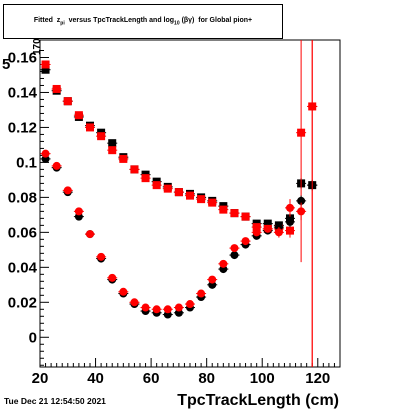 The image size is (400, 409). I want to click on x-tick-label: 40, so click(95, 378).